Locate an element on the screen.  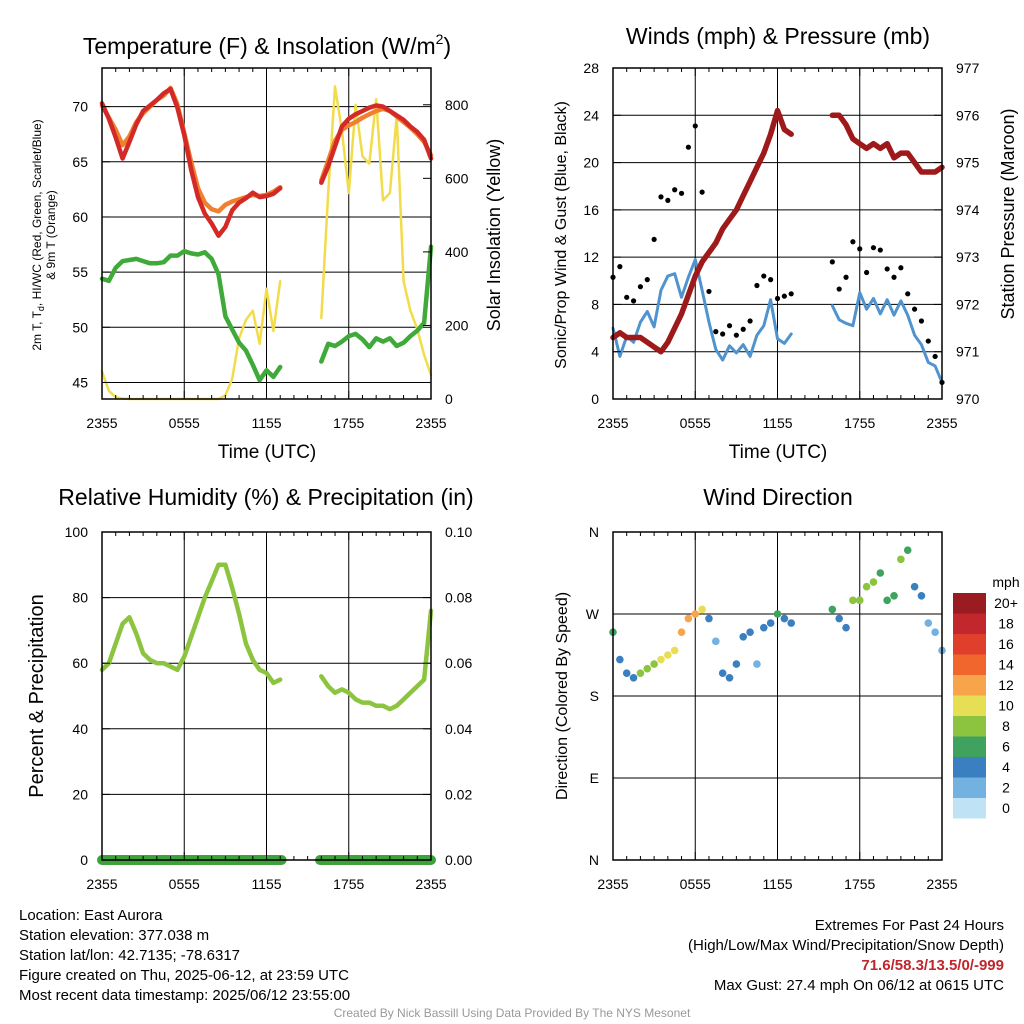
y2-tick-label: 400 is located at coordinates (457, 252).